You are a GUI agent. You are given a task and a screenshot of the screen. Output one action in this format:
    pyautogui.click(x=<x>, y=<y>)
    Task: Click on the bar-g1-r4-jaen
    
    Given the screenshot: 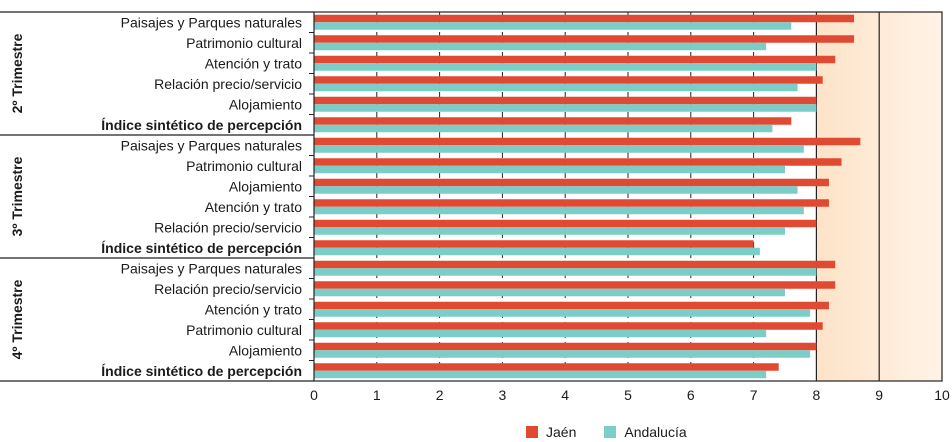 What is the action you would take?
    pyautogui.click(x=565, y=223)
    